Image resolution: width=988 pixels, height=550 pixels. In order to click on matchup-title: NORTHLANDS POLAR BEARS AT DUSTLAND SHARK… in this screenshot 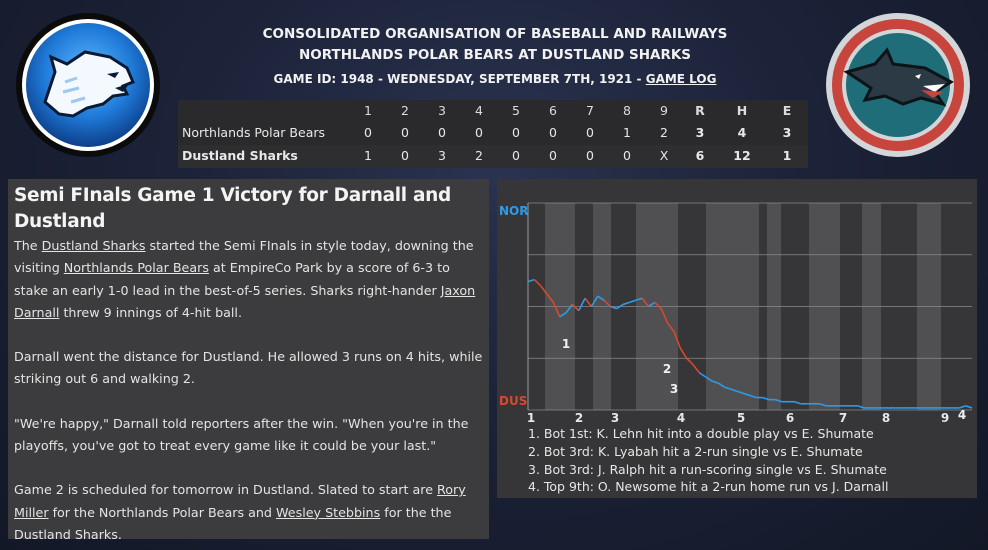, I will do `click(495, 55)`.